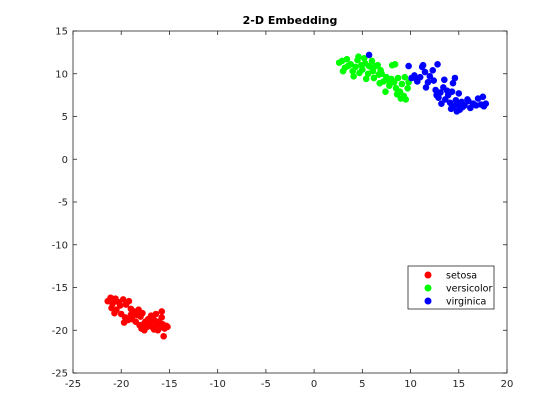 Image resolution: width=560 pixels, height=420 pixels. Describe the element at coordinates (169, 384) in the screenshot. I see `x-tick-label: -15` at that location.